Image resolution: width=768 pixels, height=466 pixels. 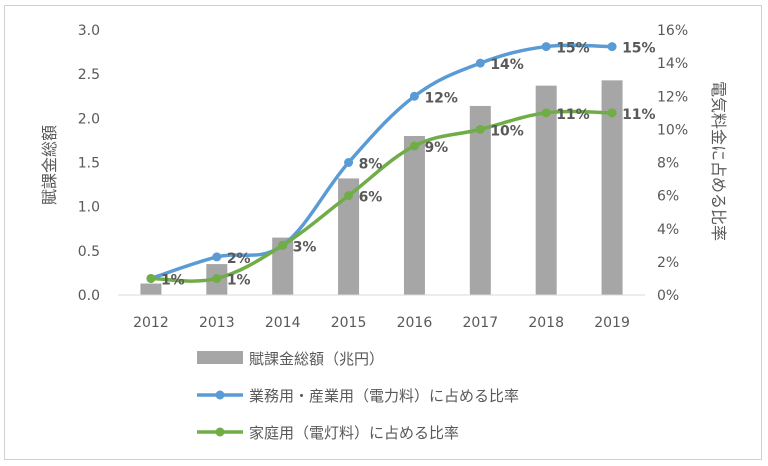 What do you see at coordinates (672, 130) in the screenshot?
I see `y-right-tick-label: 10%` at bounding box center [672, 130].